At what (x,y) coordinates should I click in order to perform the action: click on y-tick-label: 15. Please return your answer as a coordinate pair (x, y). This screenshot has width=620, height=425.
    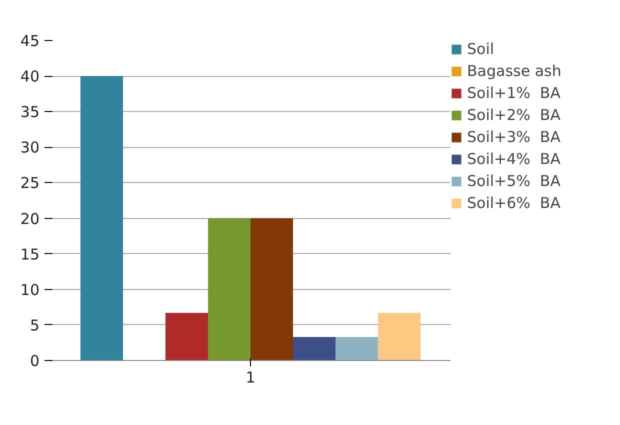
    Looking at the image, I should click on (30, 254).